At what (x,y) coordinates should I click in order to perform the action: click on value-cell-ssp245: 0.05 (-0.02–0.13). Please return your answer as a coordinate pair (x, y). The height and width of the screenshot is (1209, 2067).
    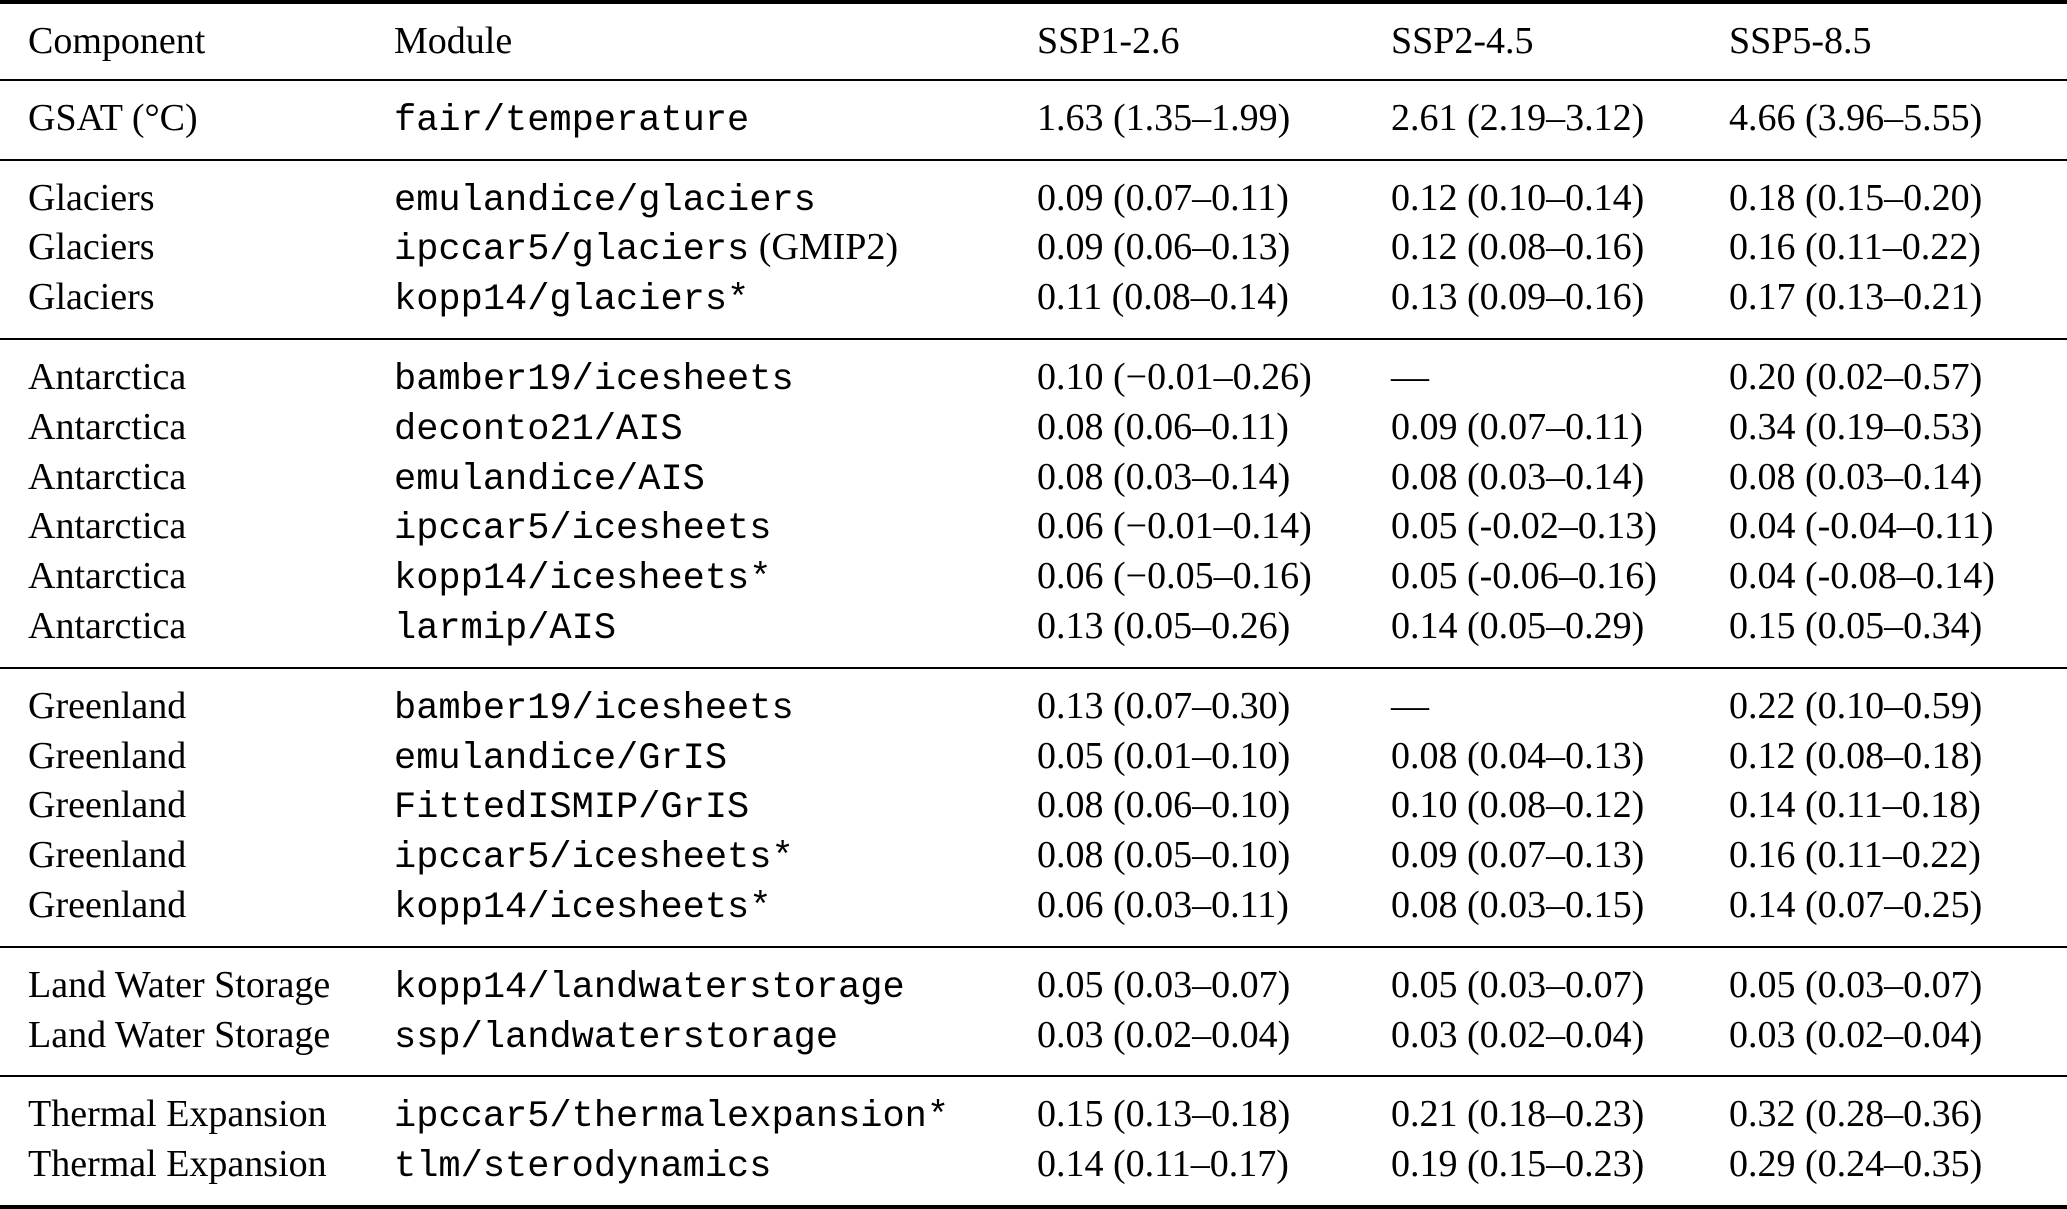
    Looking at the image, I should click on (1524, 526).